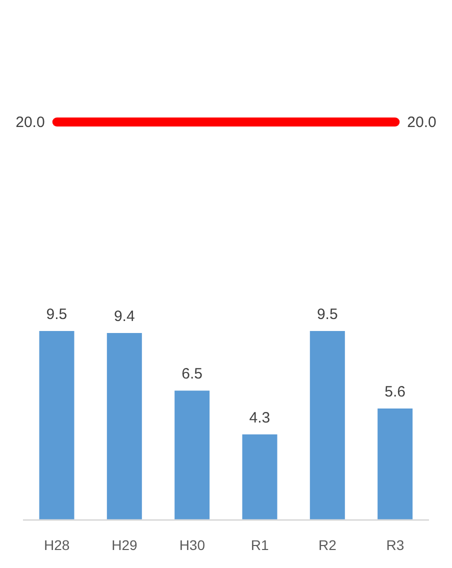 Image resolution: width=452 pixels, height=568 pixels. I want to click on x-tick-label: R2, so click(327, 544).